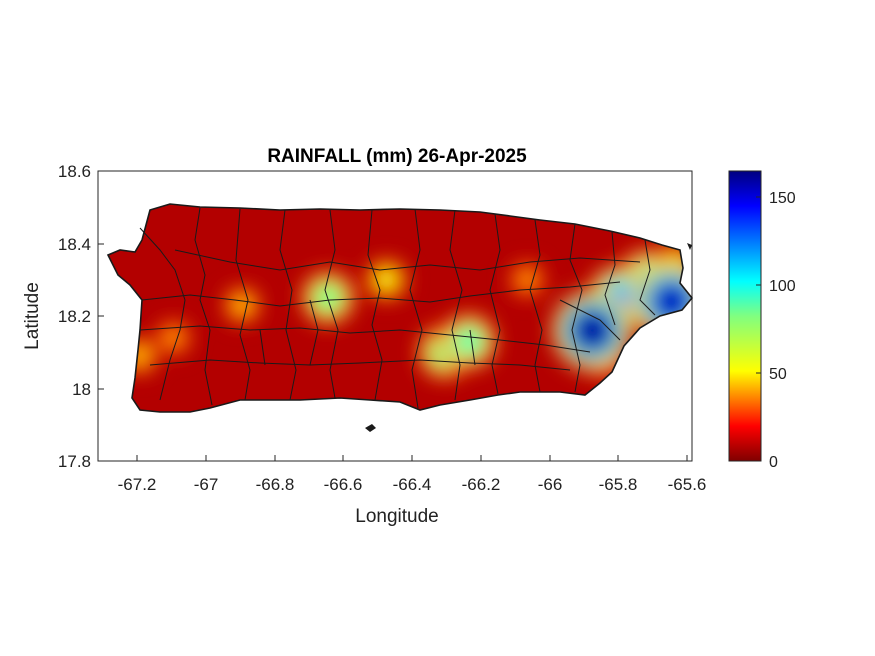 This screenshot has height=656, width=875. I want to click on x-tick-label: -65.8, so click(618, 484).